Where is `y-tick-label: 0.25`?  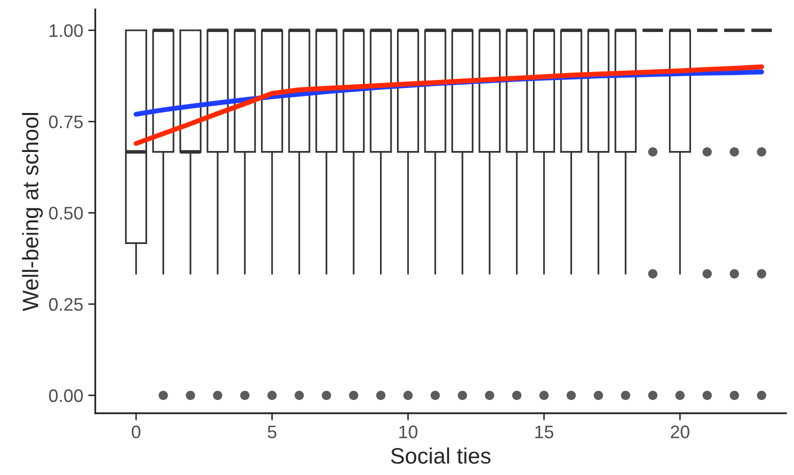 y-tick-label: 0.25 is located at coordinates (66, 304).